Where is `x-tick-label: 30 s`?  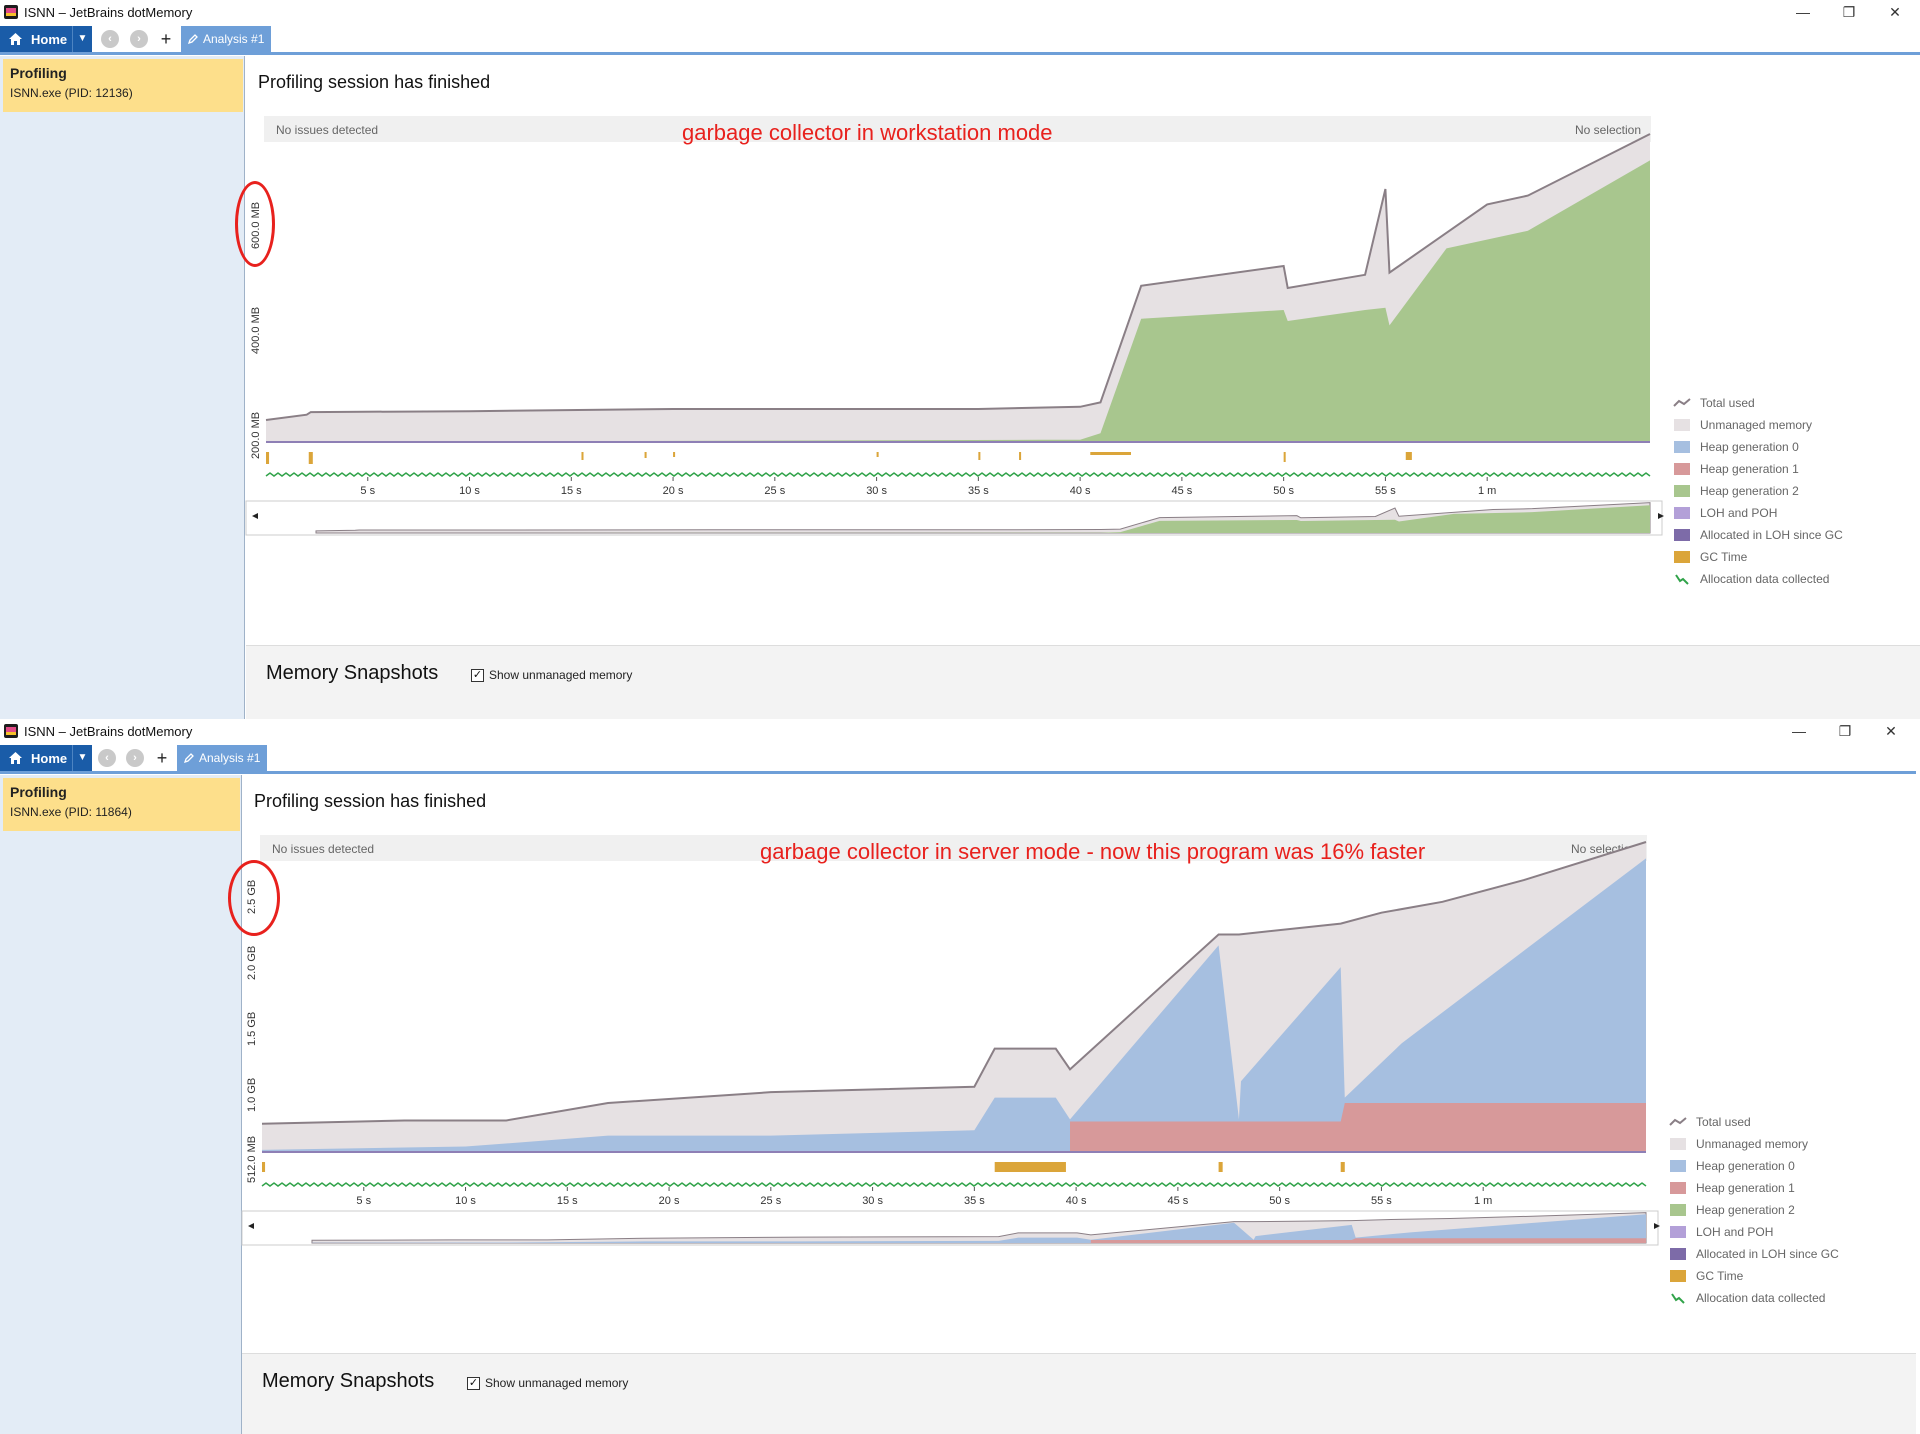 x-tick-label: 30 s is located at coordinates (876, 491).